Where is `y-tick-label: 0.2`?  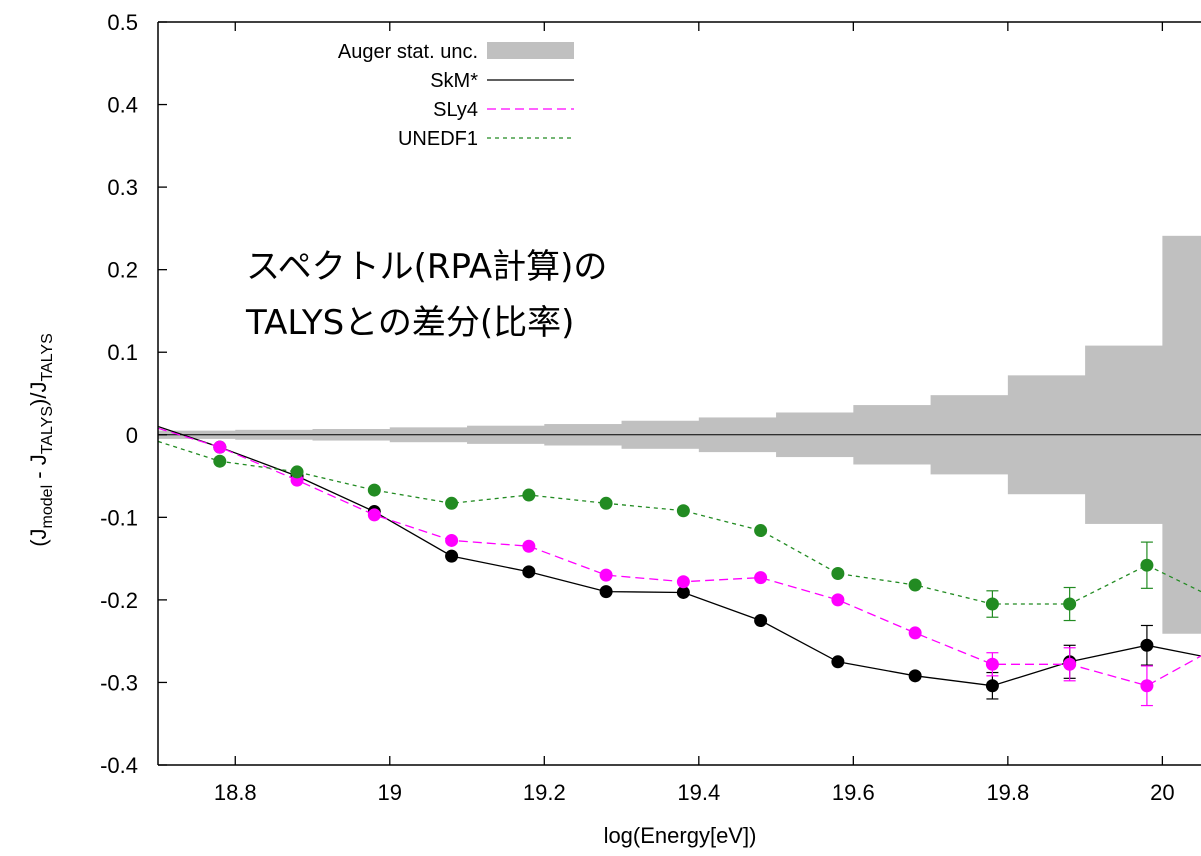
y-tick-label: 0.2 is located at coordinates (122, 270).